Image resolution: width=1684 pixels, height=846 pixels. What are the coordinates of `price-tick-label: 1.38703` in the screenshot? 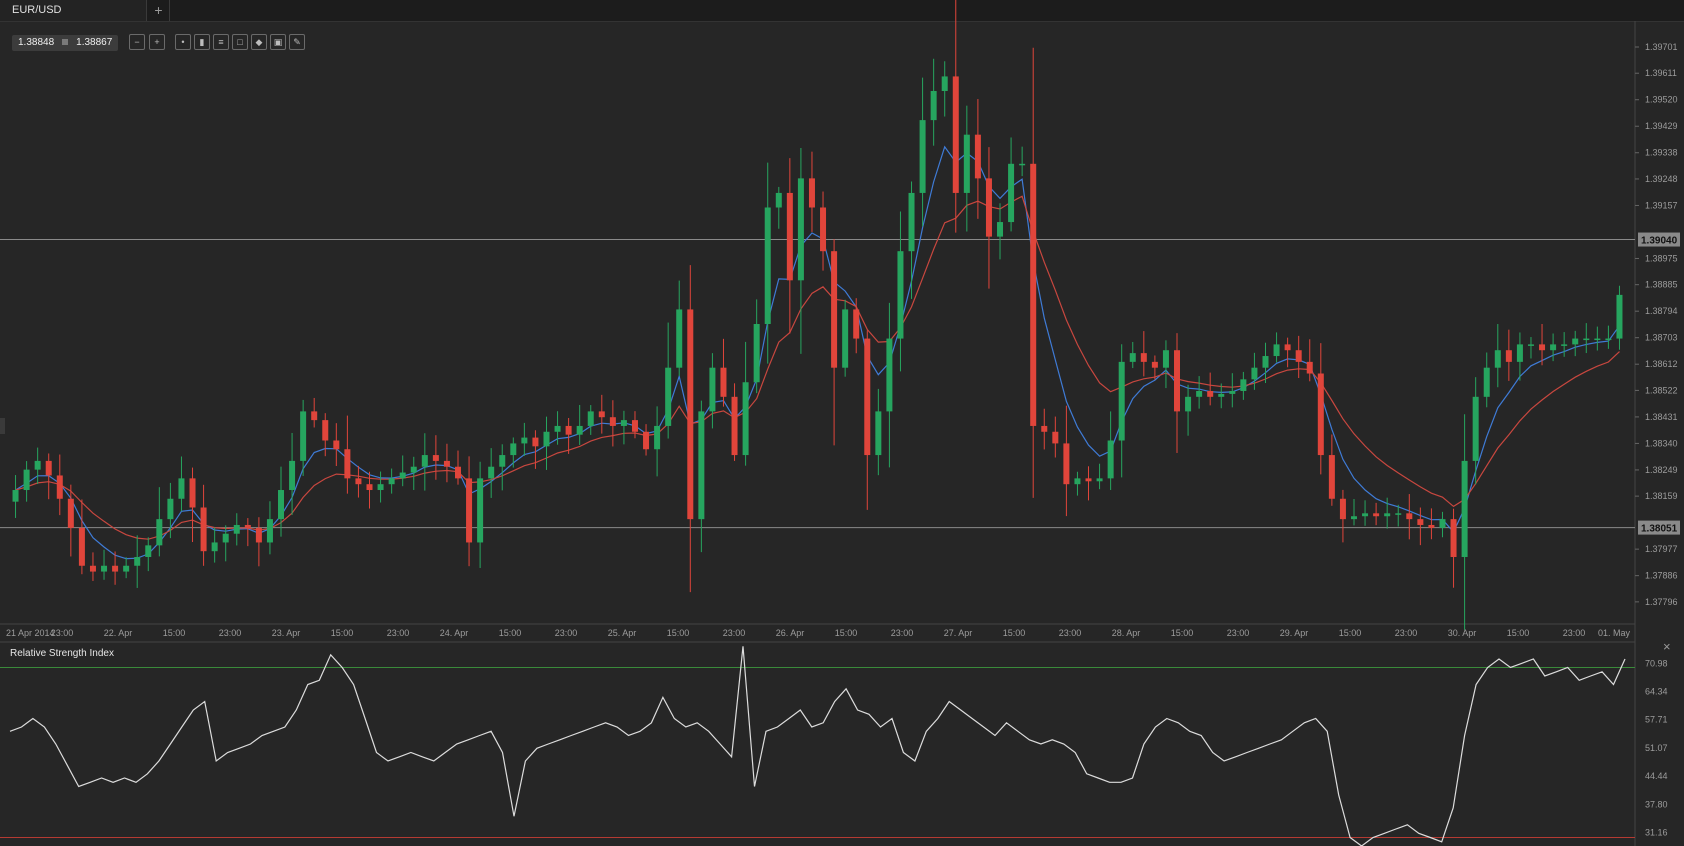 It's located at (1661, 338).